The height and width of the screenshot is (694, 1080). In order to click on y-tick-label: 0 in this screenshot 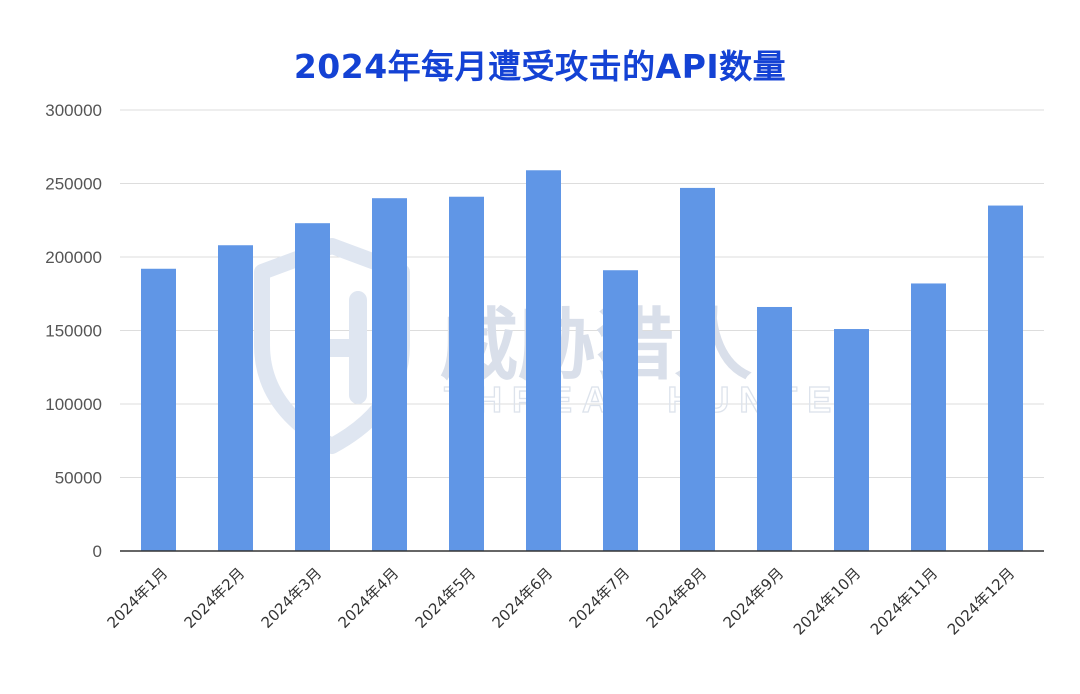, I will do `click(97, 551)`.